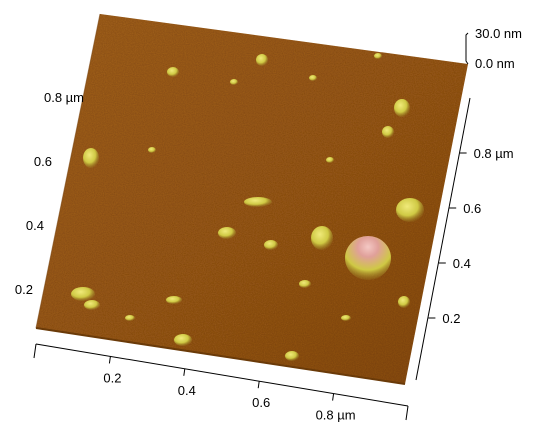 Image resolution: width=534 pixels, height=432 pixels. What do you see at coordinates (443, 239) in the screenshot?
I see `right-y-axis-line` at bounding box center [443, 239].